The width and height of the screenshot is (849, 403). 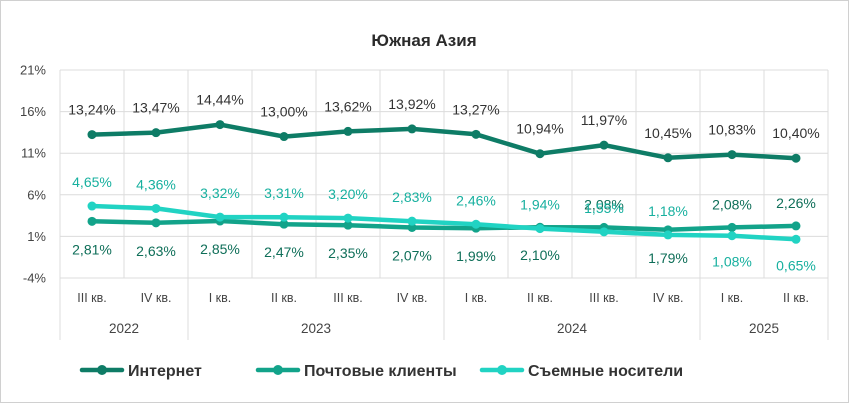 What do you see at coordinates (33, 111) in the screenshot?
I see `y-tick-label: 16%` at bounding box center [33, 111].